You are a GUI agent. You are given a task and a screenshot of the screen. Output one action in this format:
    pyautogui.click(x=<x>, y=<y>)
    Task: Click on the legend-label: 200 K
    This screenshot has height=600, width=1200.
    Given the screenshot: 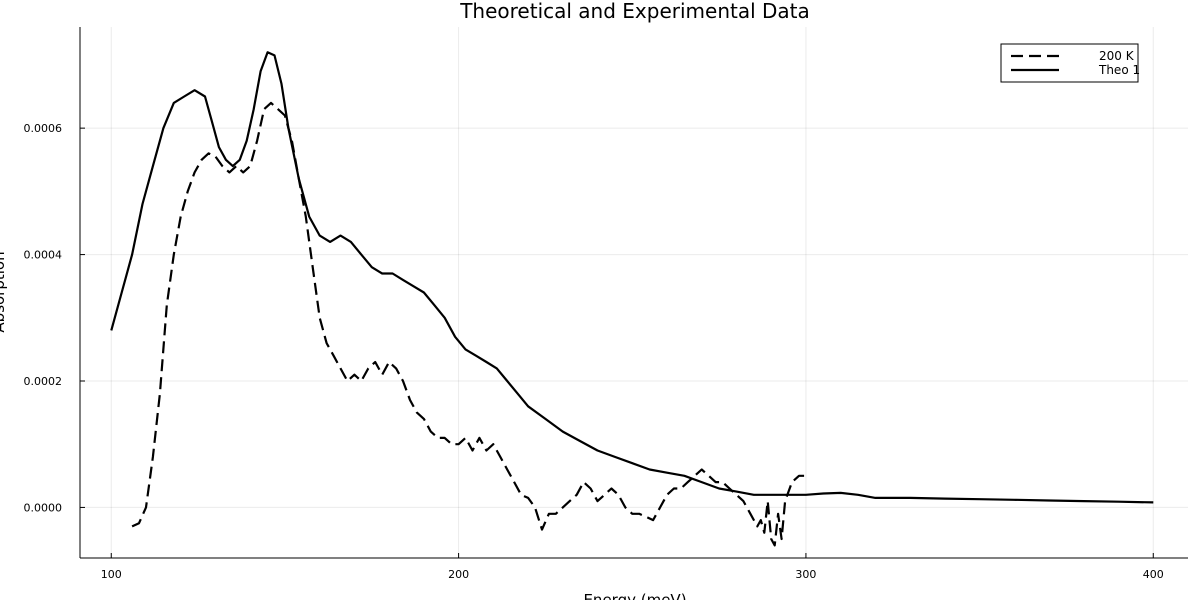 What is the action you would take?
    pyautogui.click(x=1117, y=56)
    